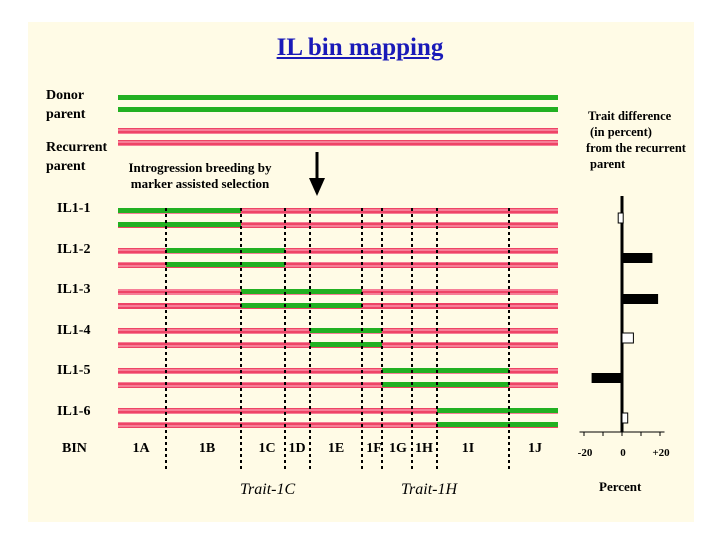  What do you see at coordinates (336, 448) in the screenshot?
I see `bin-label-1e: 1E` at bounding box center [336, 448].